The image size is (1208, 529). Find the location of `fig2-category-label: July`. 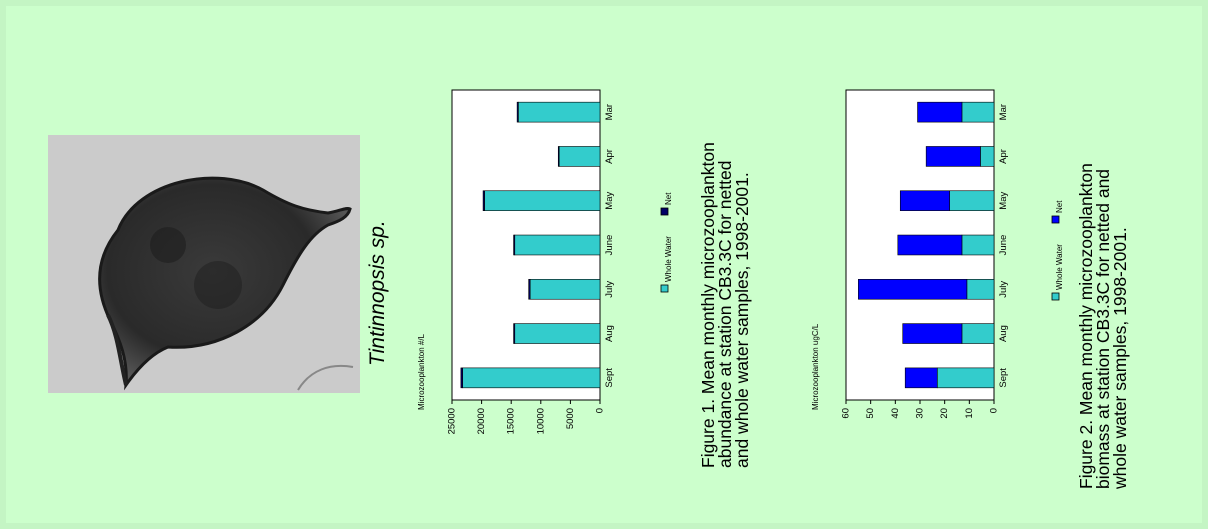

fig2-category-label: July is located at coordinates (1003, 289).